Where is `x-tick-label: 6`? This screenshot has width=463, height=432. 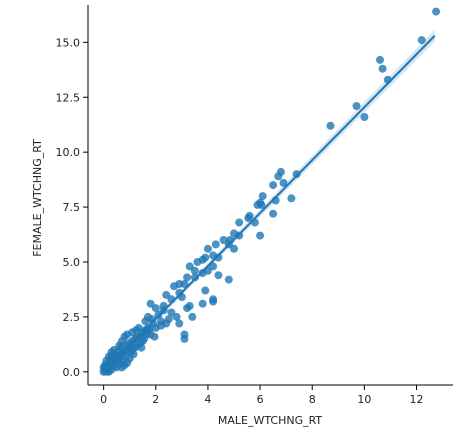
x-tick-label: 6 is located at coordinates (260, 399).